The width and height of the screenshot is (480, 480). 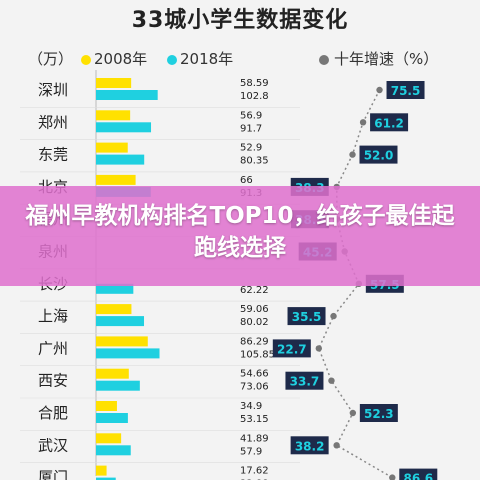 What do you see at coordinates (246, 180) in the screenshot?
I see `value-label-2008: 66` at bounding box center [246, 180].